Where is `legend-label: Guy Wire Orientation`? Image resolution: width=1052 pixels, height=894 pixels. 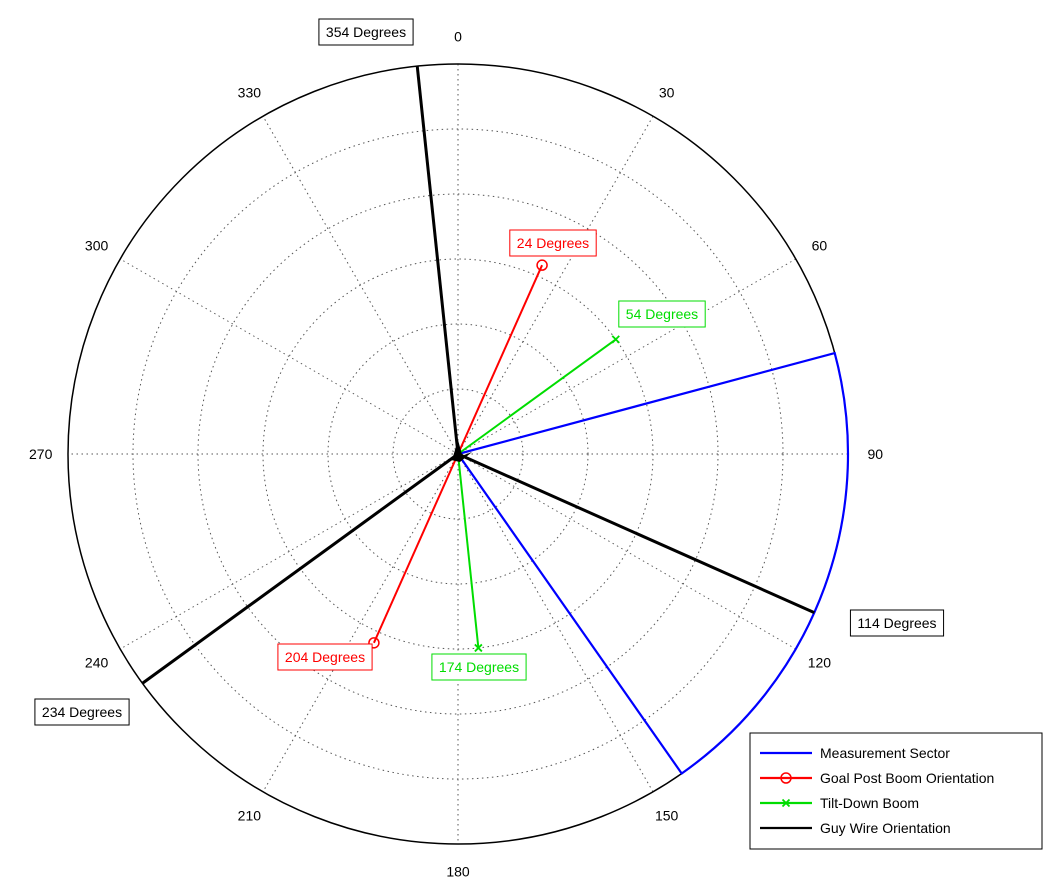
legend-label: Guy Wire Orientation is located at coordinates (885, 828).